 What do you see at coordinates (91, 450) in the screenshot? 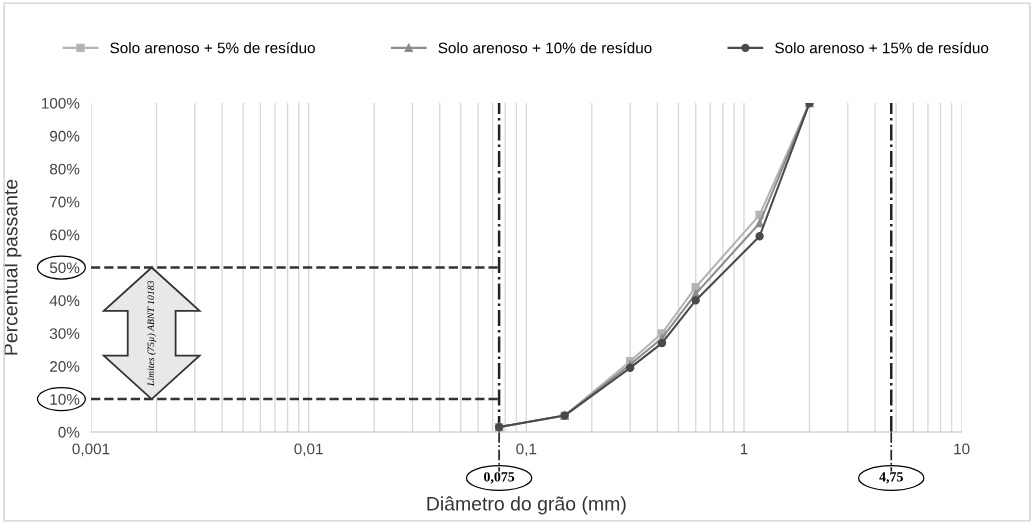
I see `x-tick-label: 0,001` at bounding box center [91, 450].